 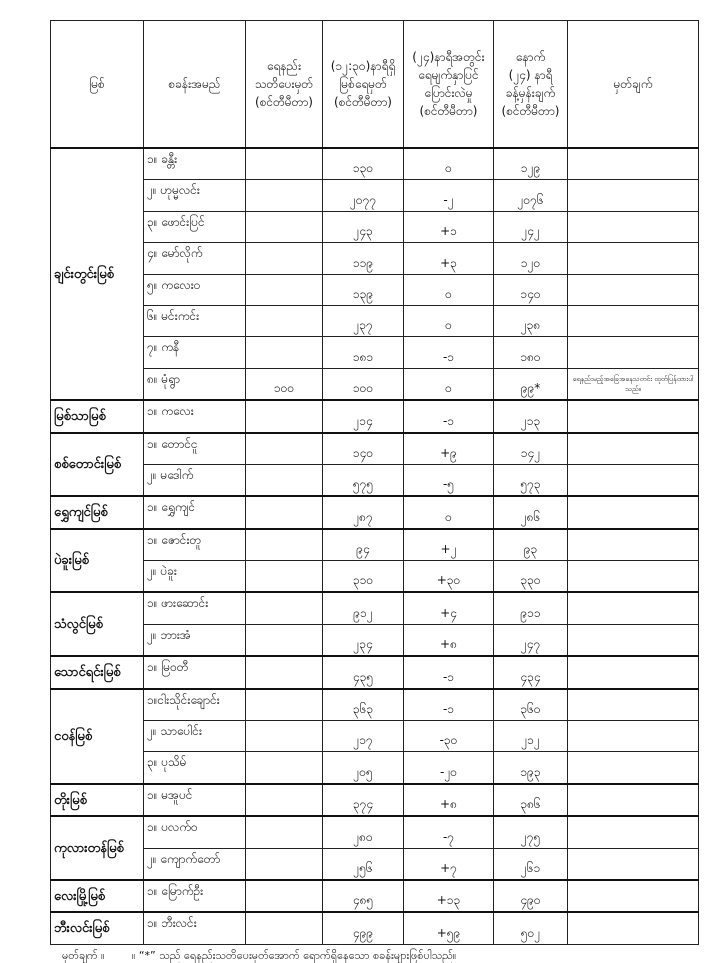 What do you see at coordinates (97, 799) in the screenshot?
I see `river-name: တိုးမြစ်` at bounding box center [97, 799].